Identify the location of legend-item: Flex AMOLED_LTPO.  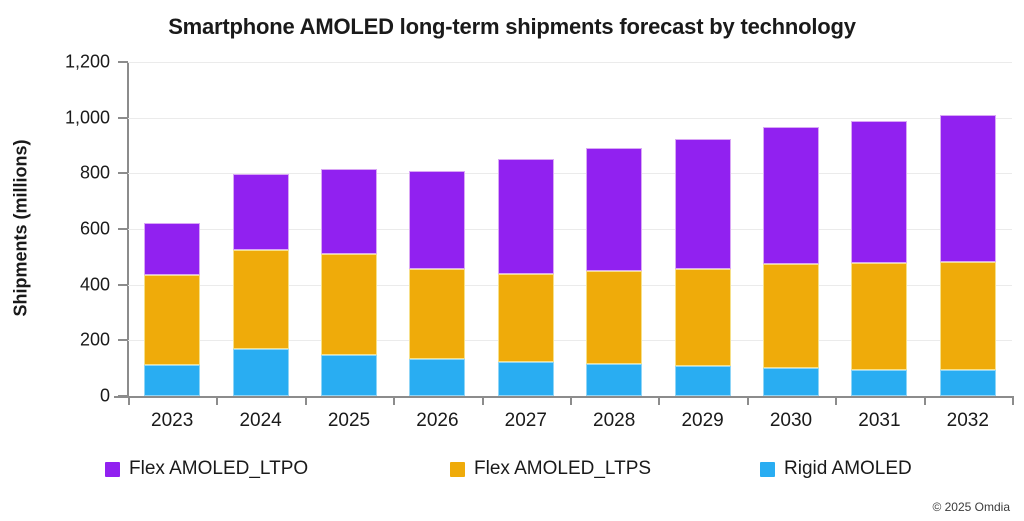
(206, 469).